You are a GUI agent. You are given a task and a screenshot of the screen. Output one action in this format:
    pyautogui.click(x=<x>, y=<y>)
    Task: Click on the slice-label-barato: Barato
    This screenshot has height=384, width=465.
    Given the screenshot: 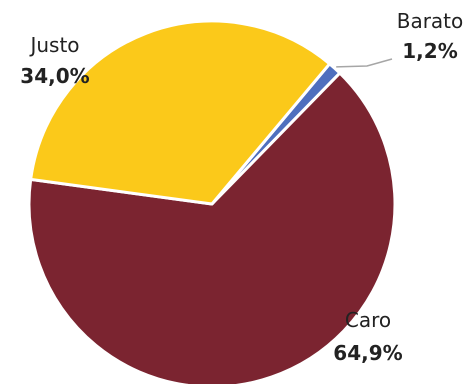 What is the action you would take?
    pyautogui.click(x=430, y=21)
    